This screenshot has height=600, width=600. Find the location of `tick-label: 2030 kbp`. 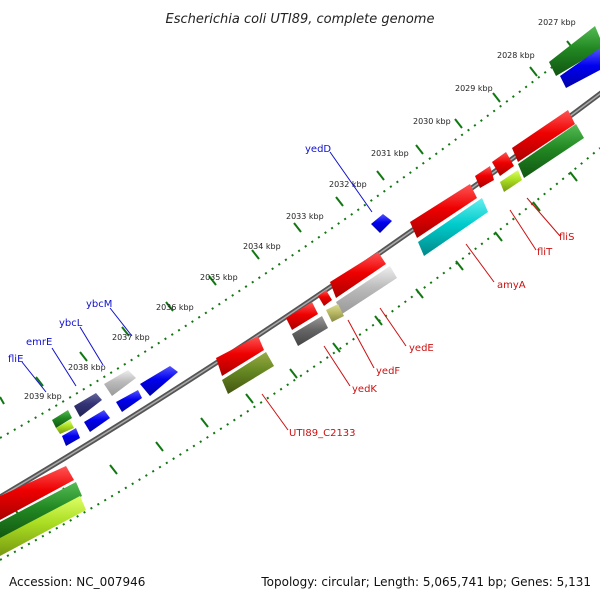

tick-label: 2030 kbp is located at coordinates (432, 121).